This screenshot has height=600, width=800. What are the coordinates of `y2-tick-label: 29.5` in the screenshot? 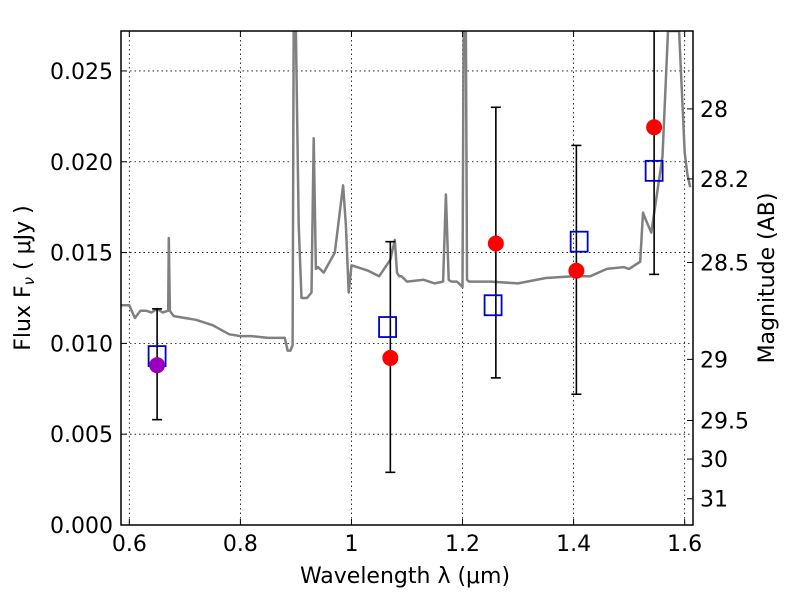 It's located at (724, 421).